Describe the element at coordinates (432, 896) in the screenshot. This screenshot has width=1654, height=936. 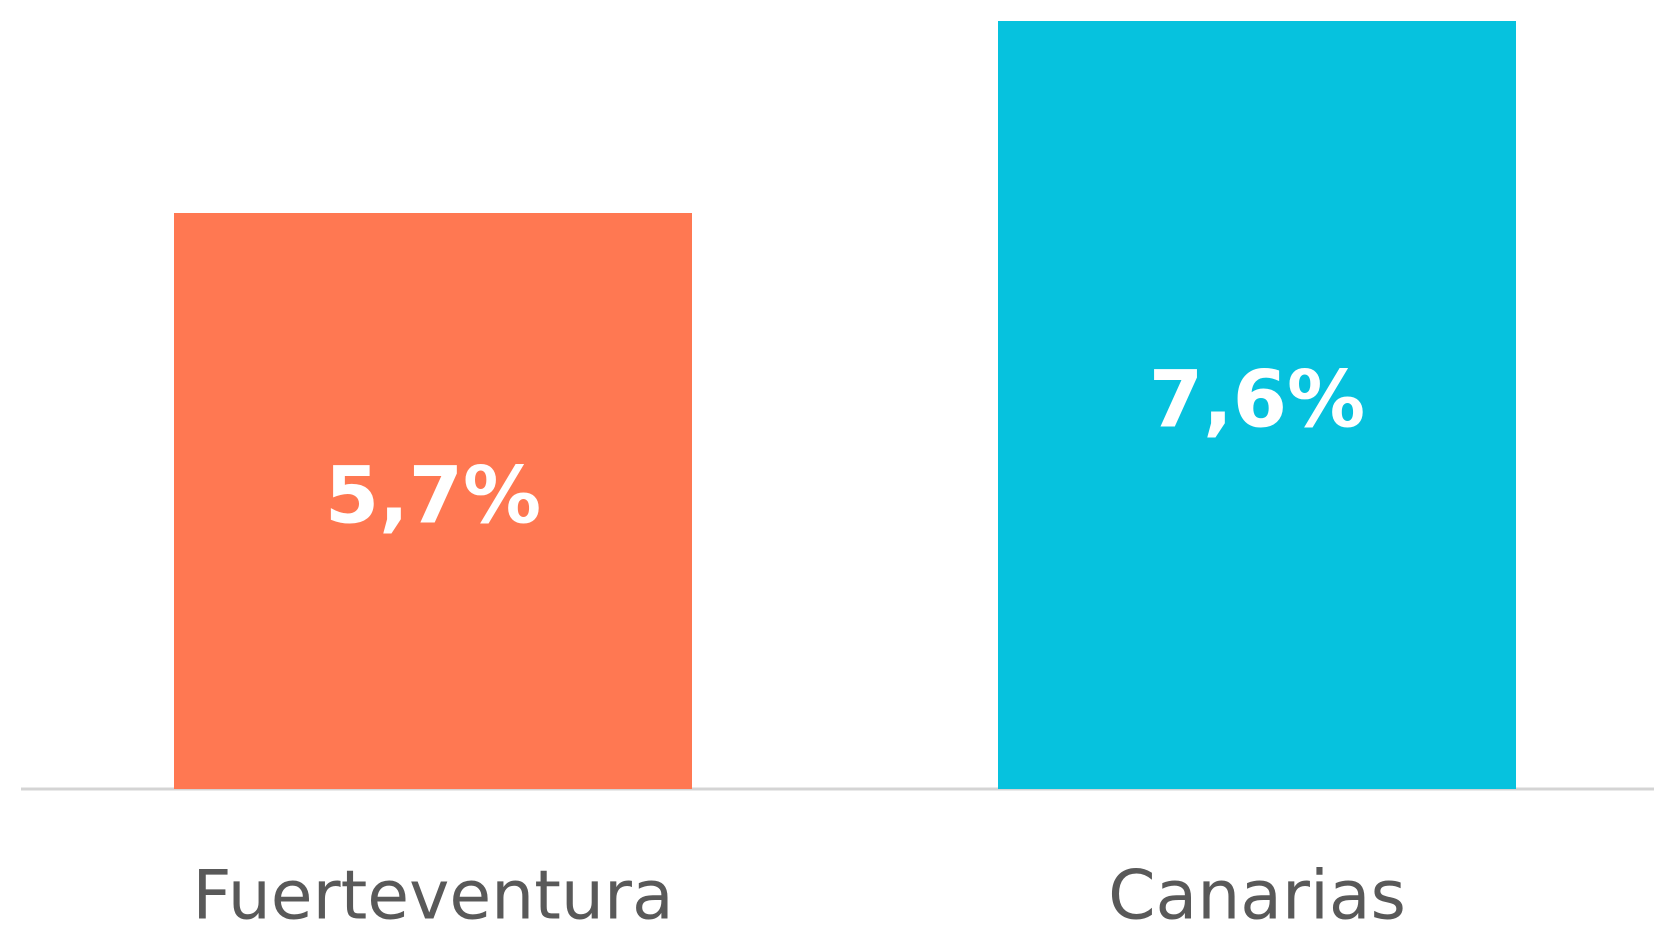
I see `x-tick-label: Fuerteventura` at that location.